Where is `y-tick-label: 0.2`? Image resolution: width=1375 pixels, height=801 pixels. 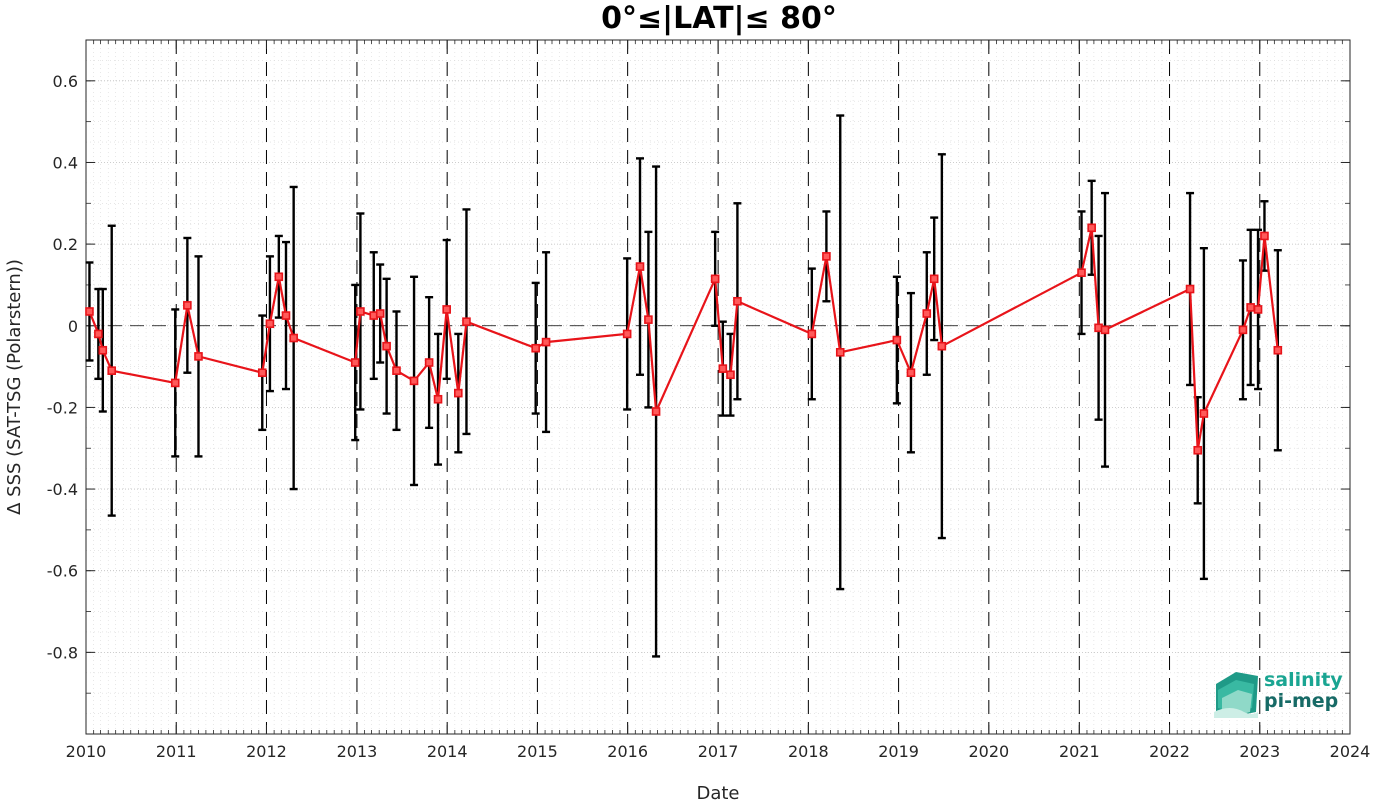
y-tick-label: 0.2 is located at coordinates (65, 244).